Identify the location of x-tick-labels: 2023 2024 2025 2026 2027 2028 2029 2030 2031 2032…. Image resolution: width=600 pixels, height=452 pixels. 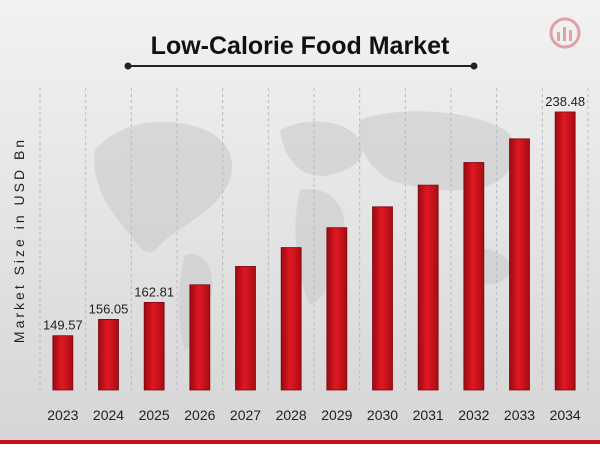
(314, 415).